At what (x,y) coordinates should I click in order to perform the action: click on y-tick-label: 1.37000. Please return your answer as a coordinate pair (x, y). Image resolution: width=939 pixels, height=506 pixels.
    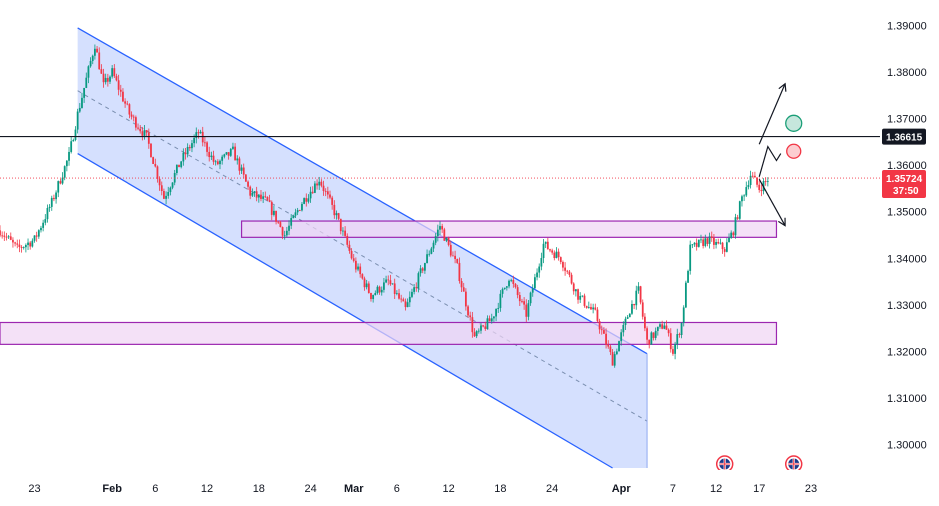
    Looking at the image, I should click on (907, 120).